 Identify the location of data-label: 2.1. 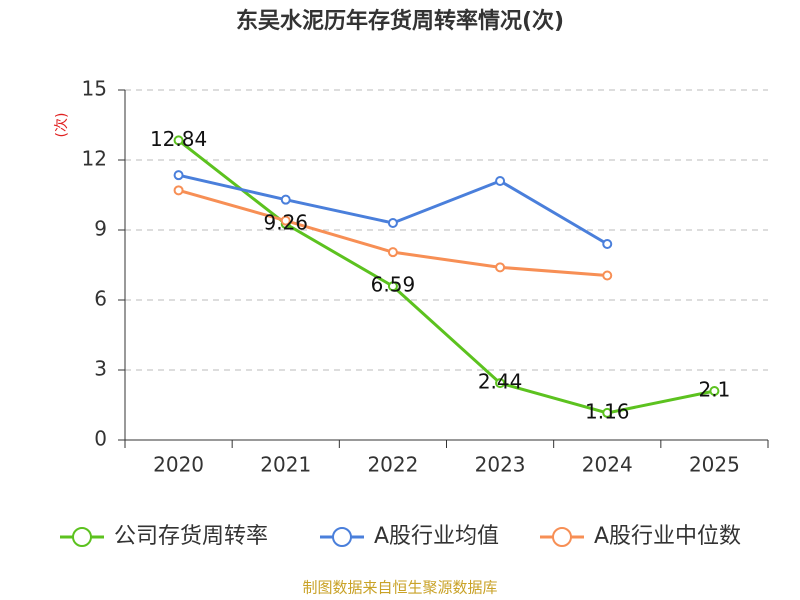
(715, 390).